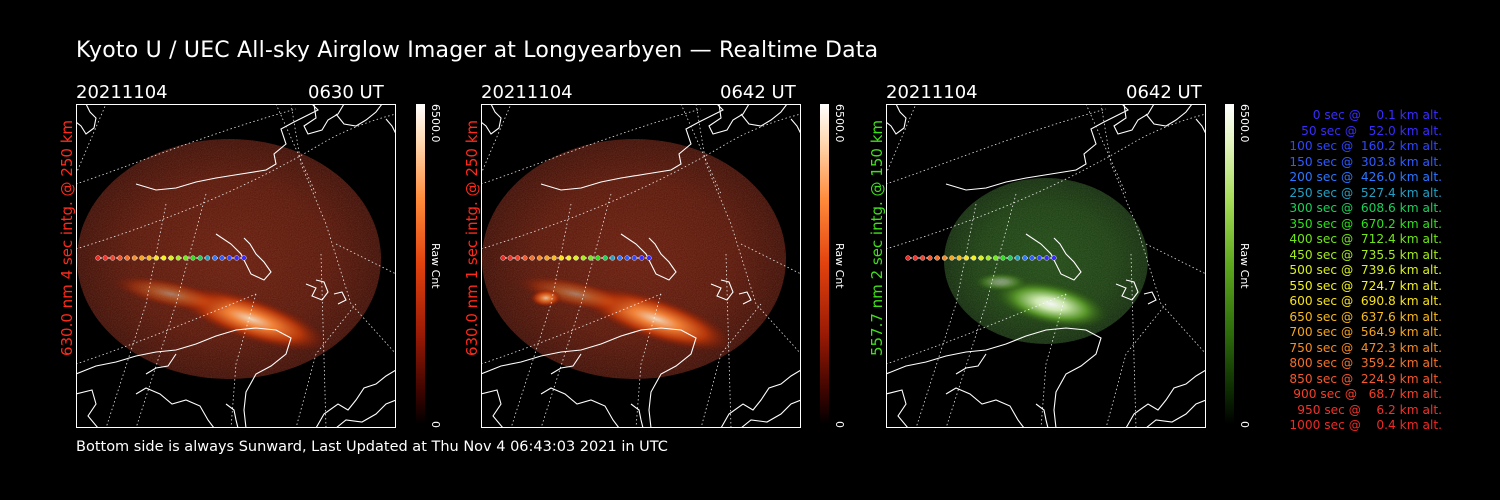 The height and width of the screenshot is (500, 1500). I want to click on legend-entry: 0 sec @ 0.1 km alt., so click(1377, 115).